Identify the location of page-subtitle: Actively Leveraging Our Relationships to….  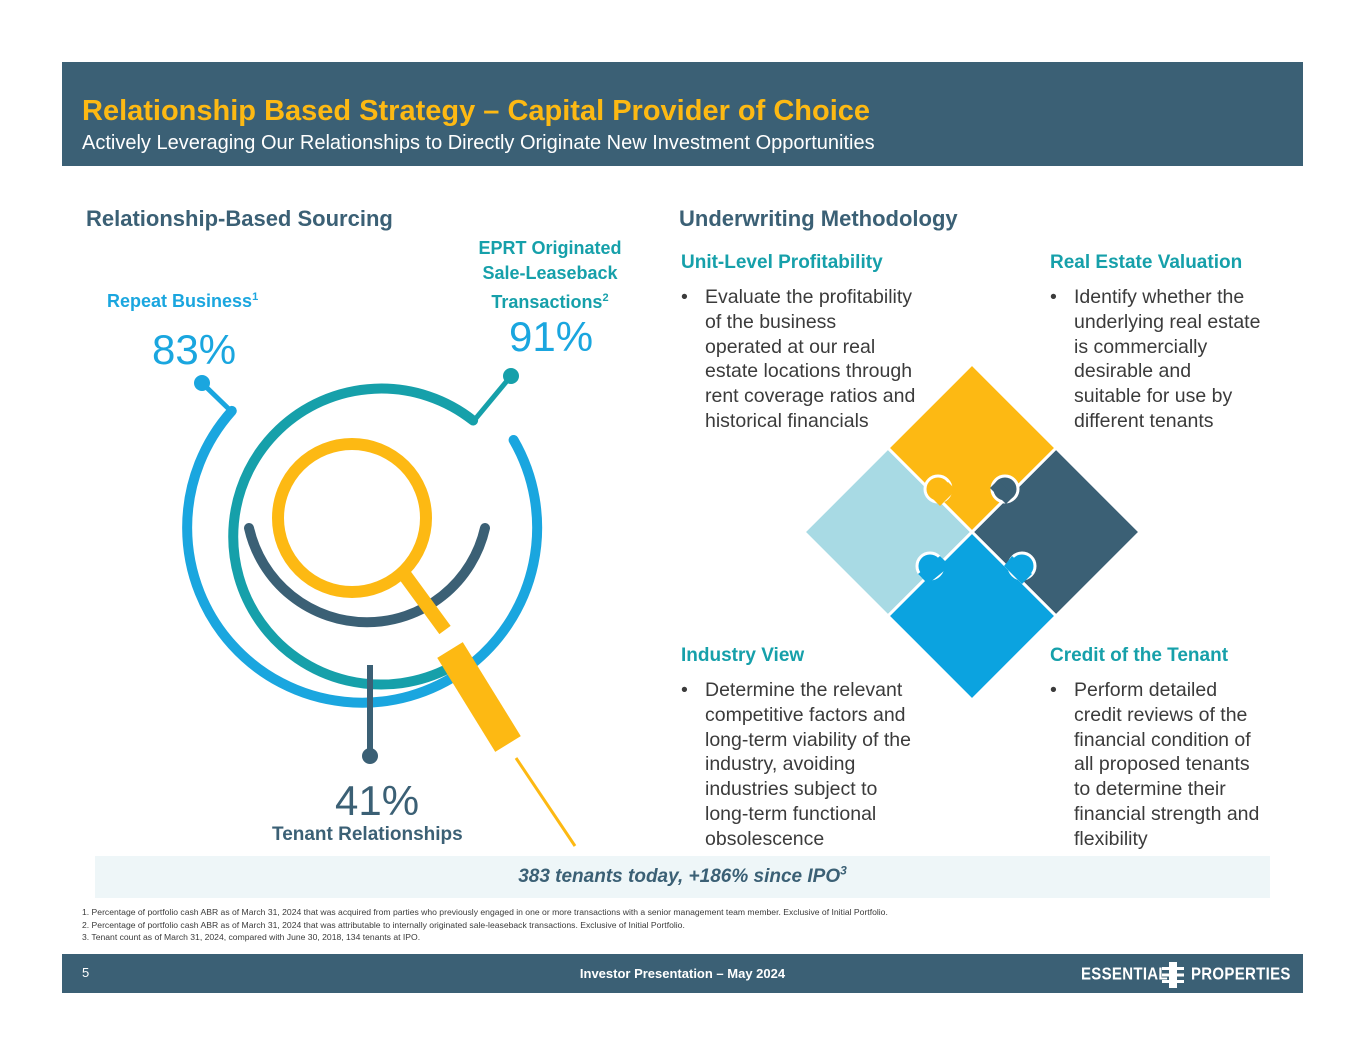
(478, 143).